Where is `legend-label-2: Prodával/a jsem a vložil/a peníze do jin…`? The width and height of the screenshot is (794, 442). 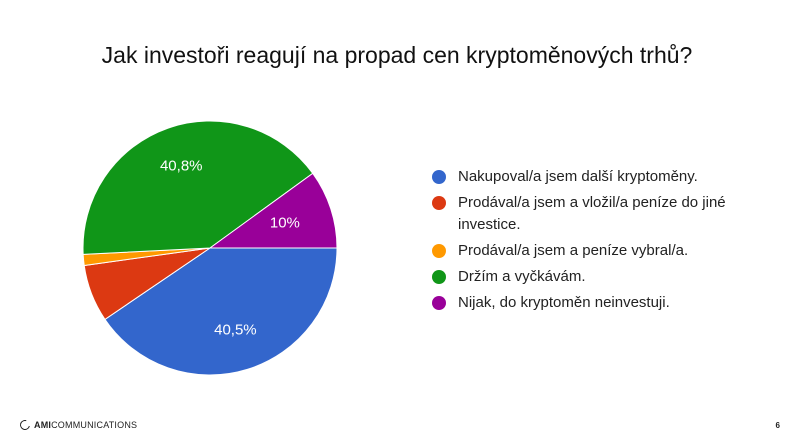
legend-label-2: Prodával/a jsem a vložil/a peníze do jin… is located at coordinates (592, 213).